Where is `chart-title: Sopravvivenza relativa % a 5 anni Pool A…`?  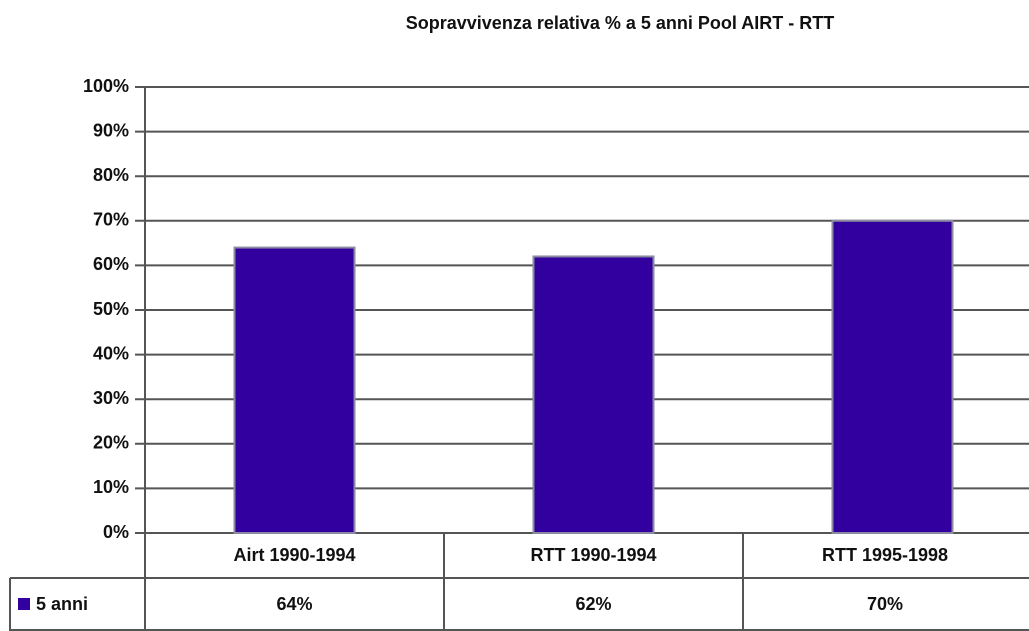
chart-title: Sopravvivenza relativa % a 5 anni Pool A… is located at coordinates (620, 23).